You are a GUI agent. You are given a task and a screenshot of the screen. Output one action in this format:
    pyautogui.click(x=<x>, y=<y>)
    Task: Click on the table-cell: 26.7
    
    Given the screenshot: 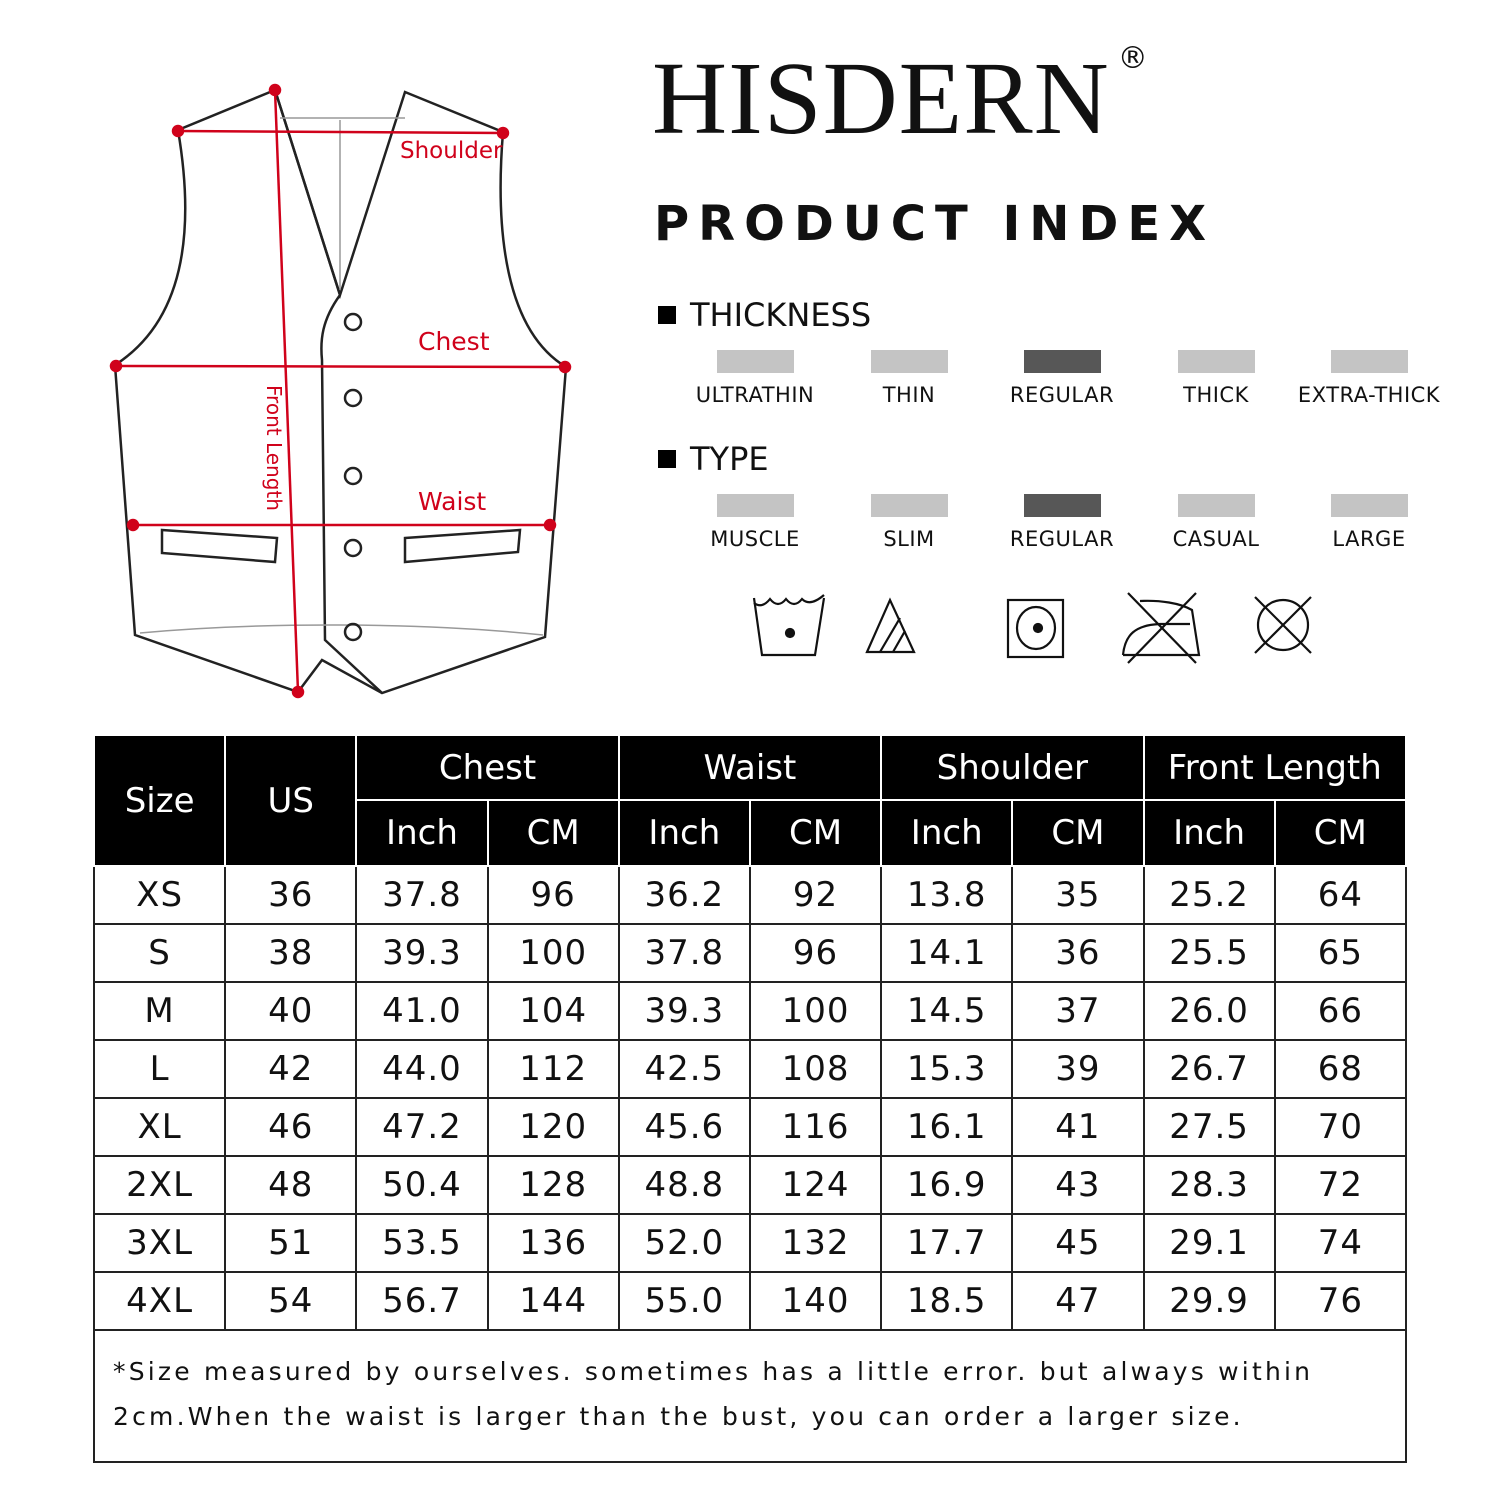 What is the action you would take?
    pyautogui.click(x=1209, y=1069)
    